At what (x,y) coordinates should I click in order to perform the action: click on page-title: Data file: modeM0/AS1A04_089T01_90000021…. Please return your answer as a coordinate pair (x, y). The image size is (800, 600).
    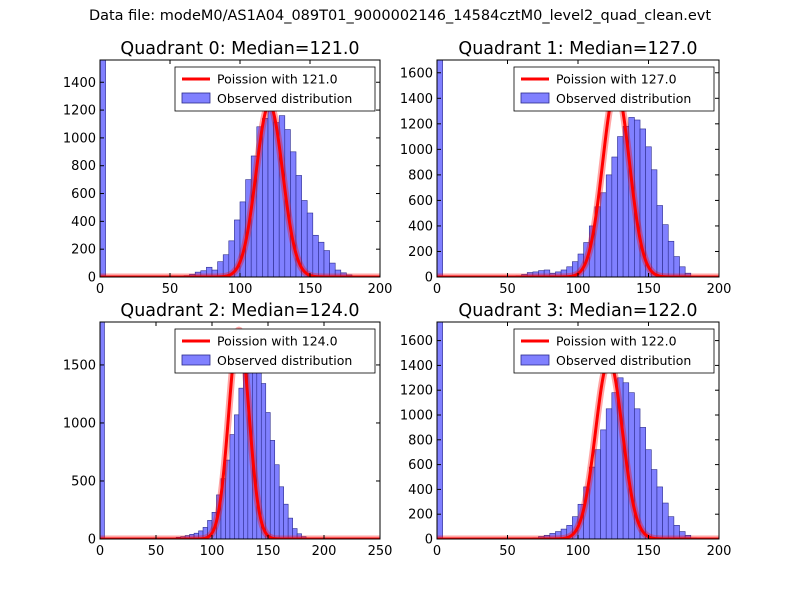
    Looking at the image, I should click on (400, 16).